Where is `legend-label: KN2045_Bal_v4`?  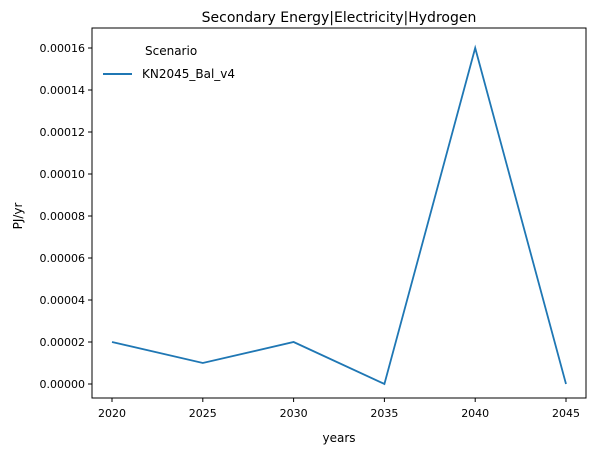
legend-label: KN2045_Bal_v4 is located at coordinates (188, 74).